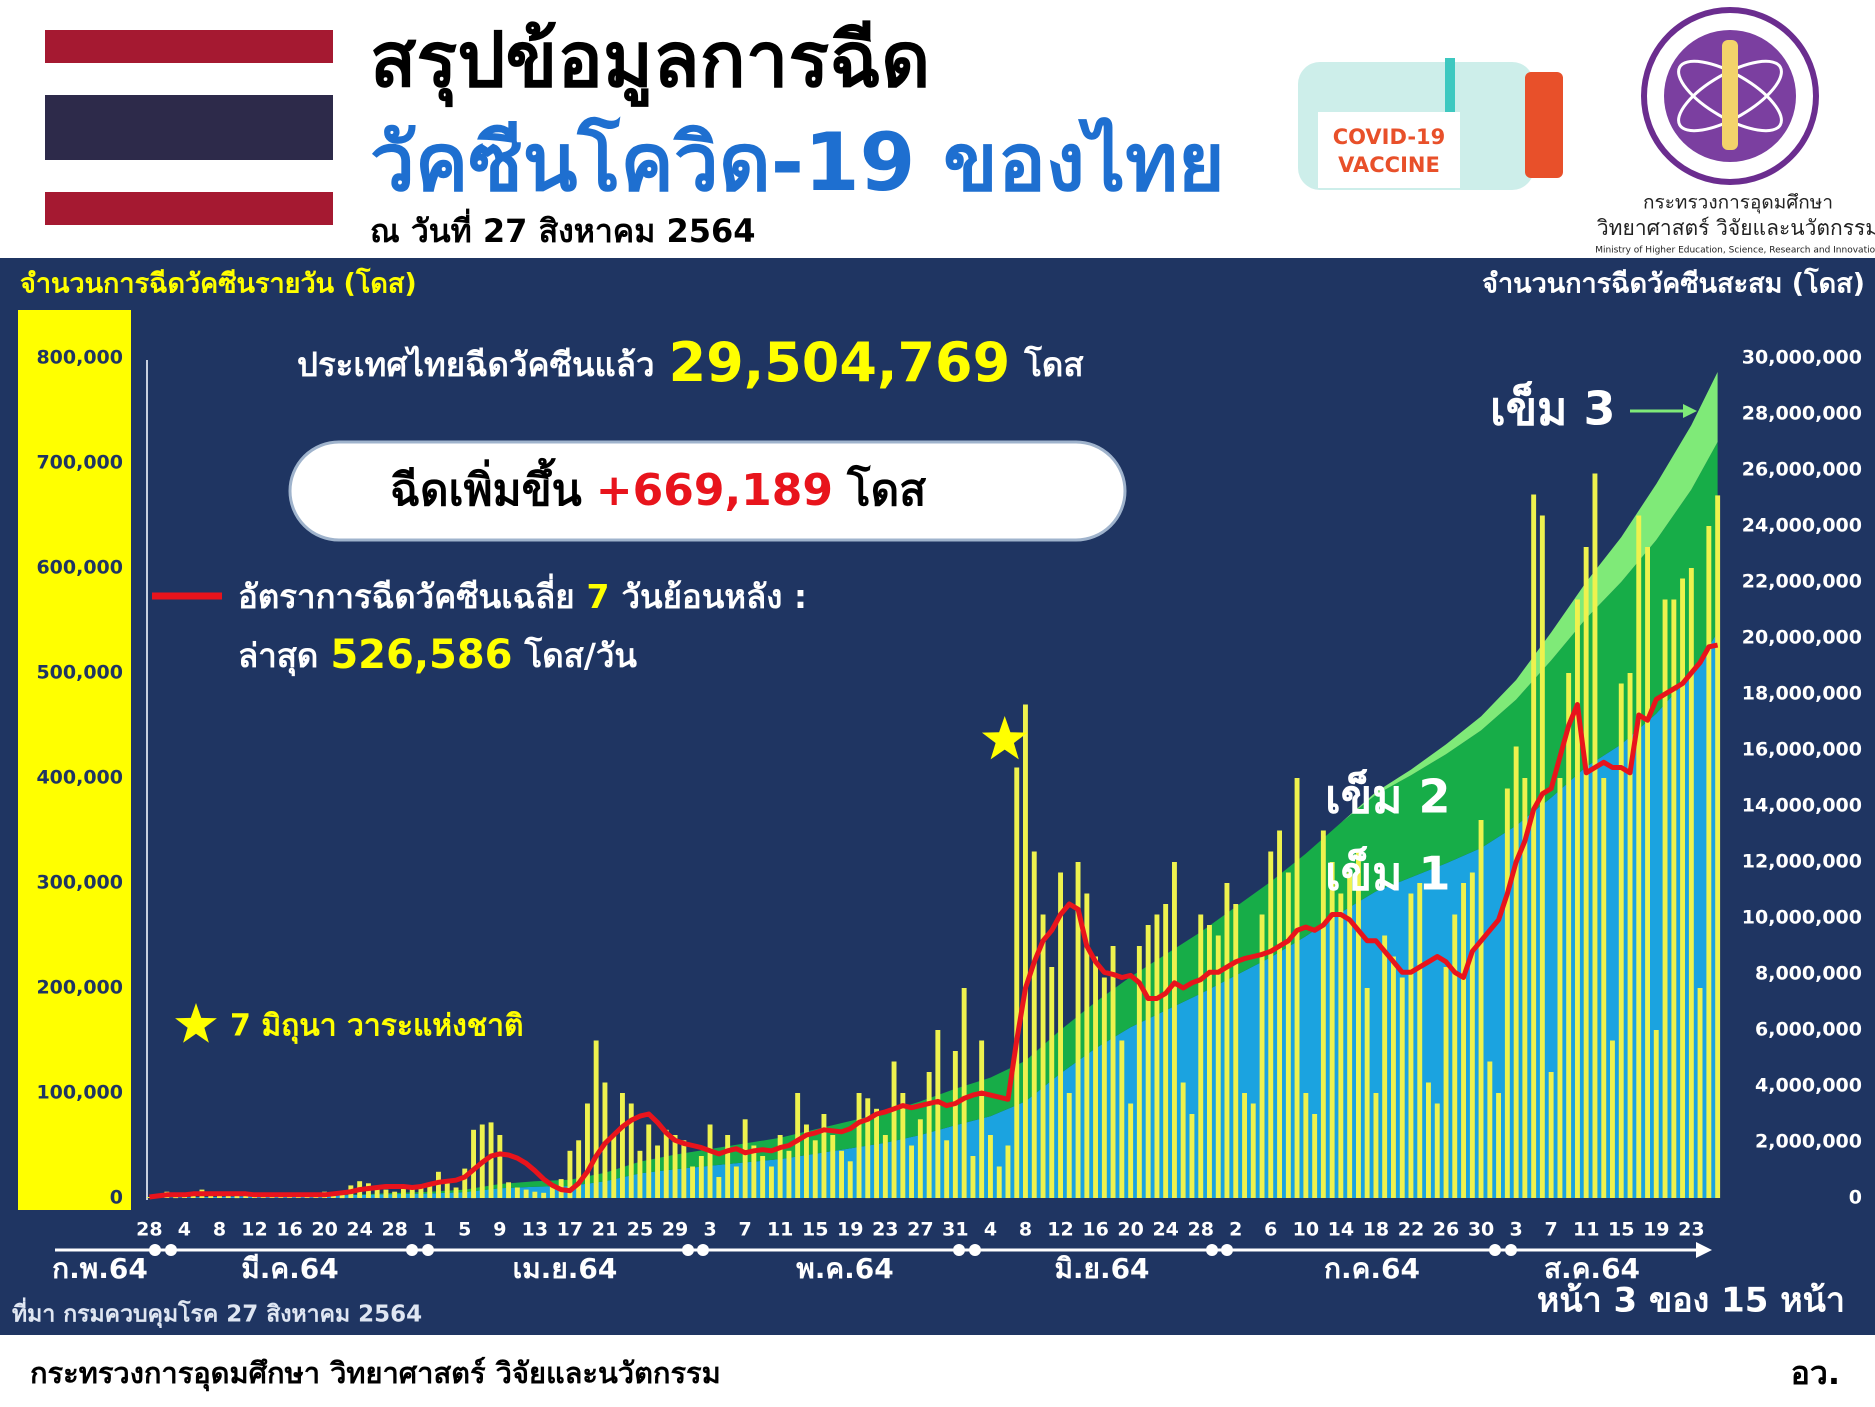 This screenshot has width=1875, height=1407. I want to click on x-tick-label: 9, so click(499, 1230).